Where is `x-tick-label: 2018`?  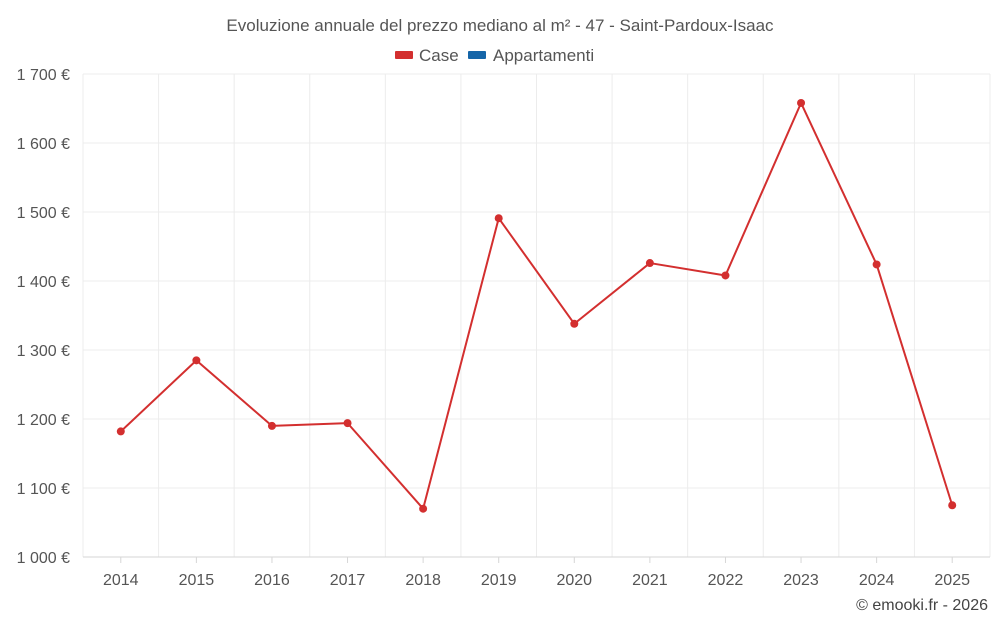
x-tick-label: 2018 is located at coordinates (423, 580).